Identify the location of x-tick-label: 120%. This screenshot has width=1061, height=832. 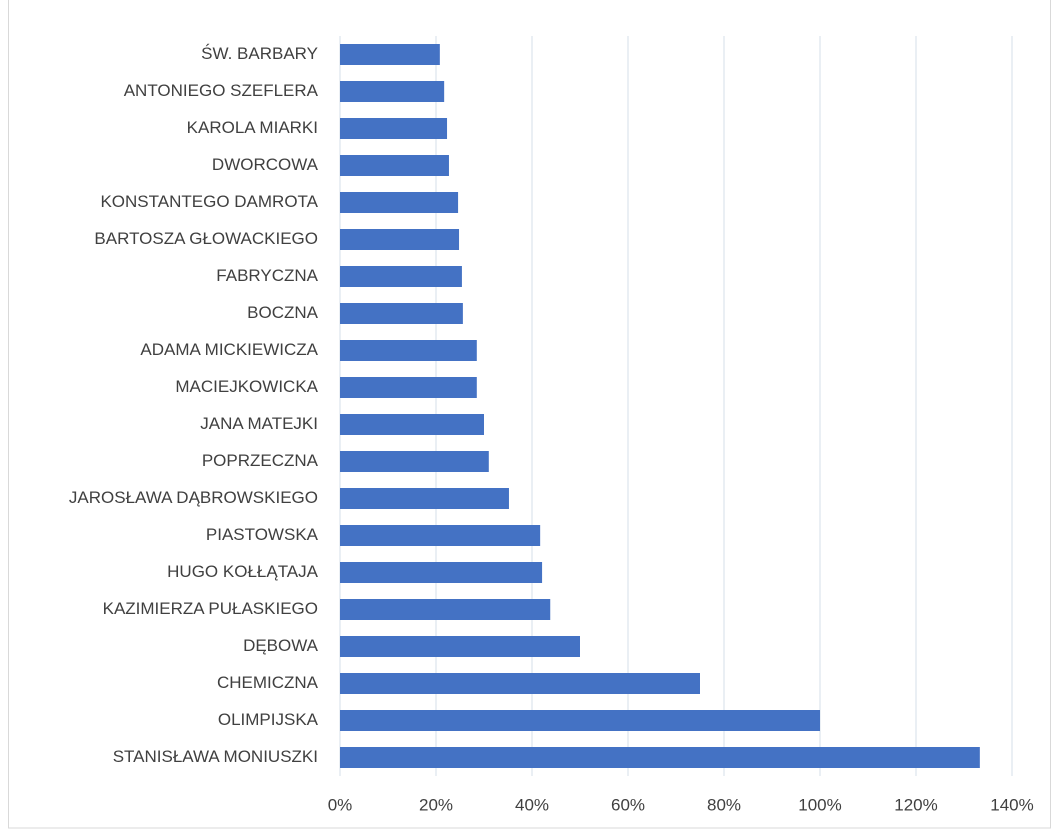
(915, 804).